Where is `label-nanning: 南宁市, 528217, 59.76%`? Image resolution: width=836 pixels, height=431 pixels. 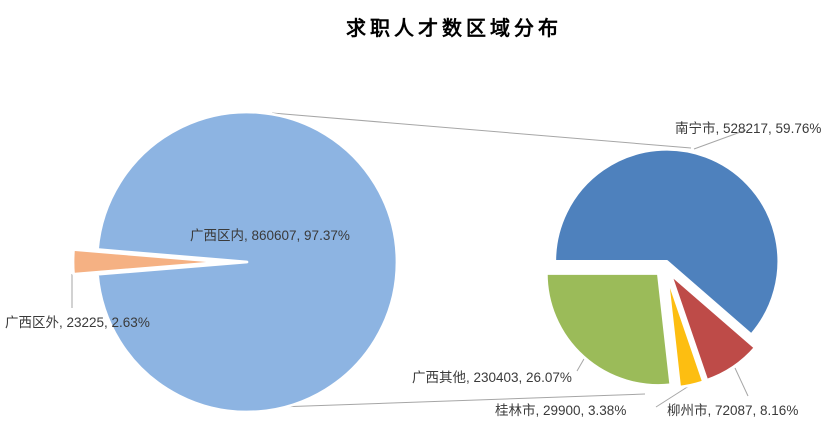
label-nanning: 南宁市, 528217, 59.76% is located at coordinates (748, 128).